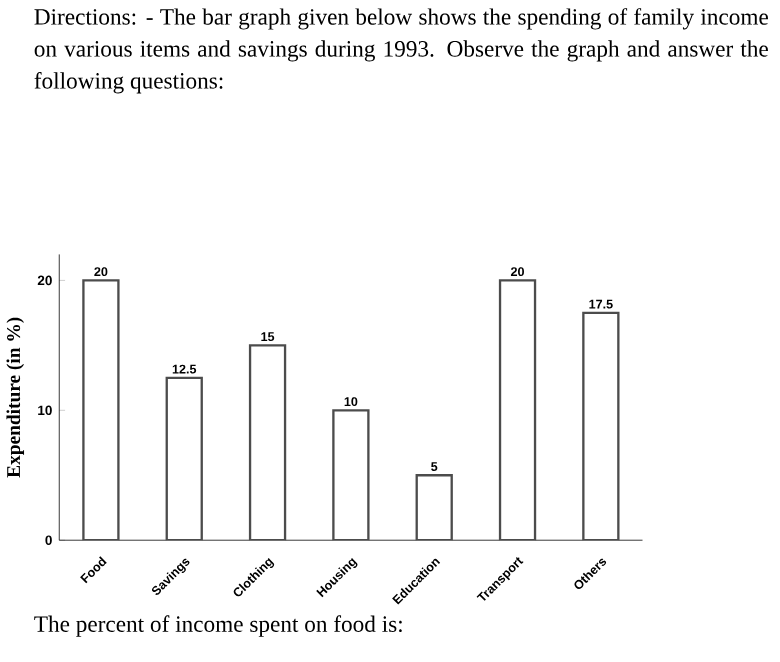 The height and width of the screenshot is (662, 780). What do you see at coordinates (401, 51) in the screenshot?
I see `chart-title: Directions: - The bar graph given below shows the spending of family income on various items and savings during 1993. Observe the graph and answer the following questions:` at bounding box center [401, 51].